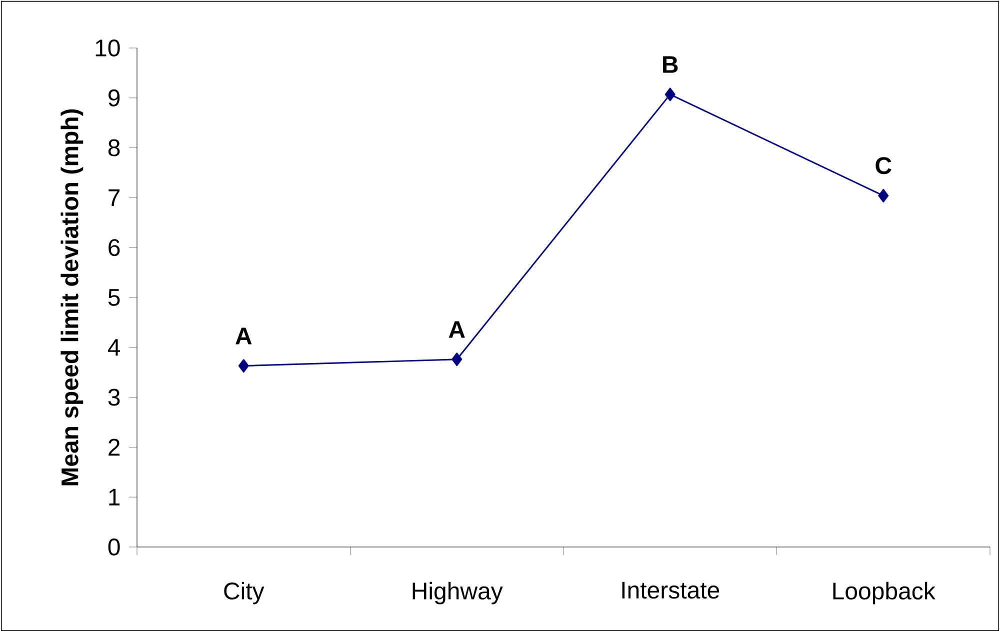 This screenshot has height=632, width=1000. I want to click on x-tick-label: Loopback, so click(884, 593).